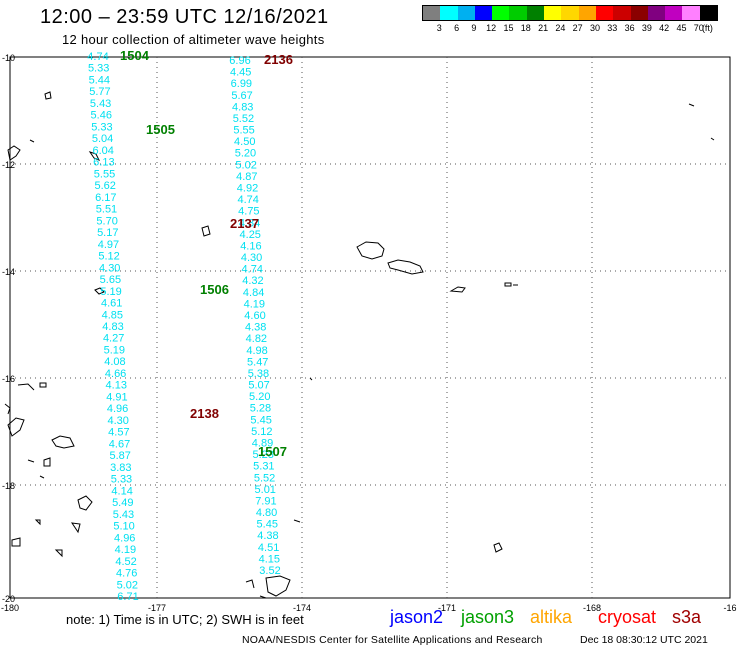  Describe the element at coordinates (120, 468) in the screenshot. I see `track-a-value: 3.83` at that location.